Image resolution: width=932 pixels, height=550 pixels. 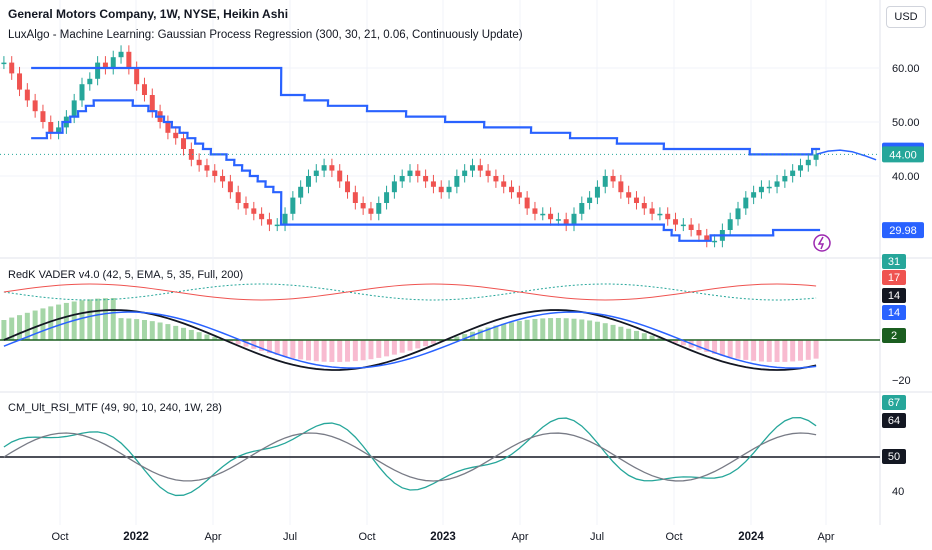 What do you see at coordinates (894, 336) in the screenshot?
I see `value-tag-label: 2` at bounding box center [894, 336].